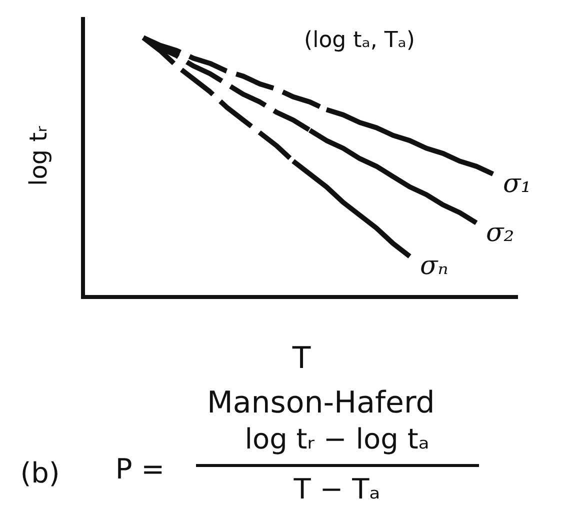 This screenshot has height=508, width=562. Describe the element at coordinates (320, 403) in the screenshot. I see `text: Manson-Haferd` at that location.